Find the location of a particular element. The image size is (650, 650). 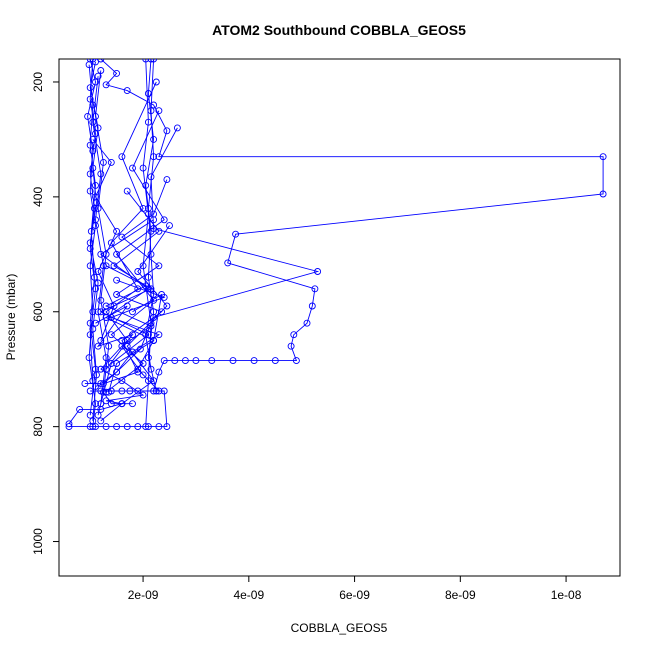

chart-title: ATOM2 Southbound COBBLA_GEOS5 is located at coordinates (339, 30).